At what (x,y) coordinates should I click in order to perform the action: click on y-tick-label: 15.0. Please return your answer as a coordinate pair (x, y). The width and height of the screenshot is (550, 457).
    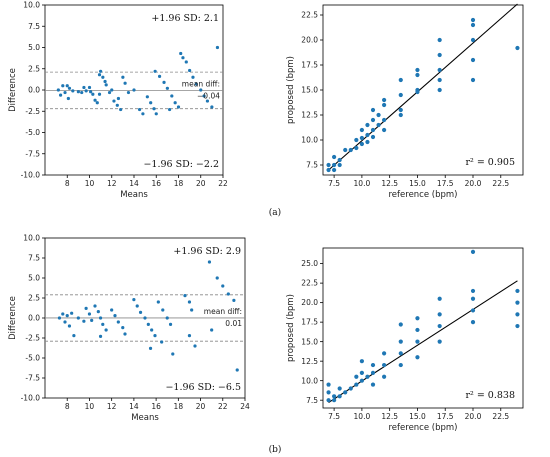
    Looking at the image, I should click on (309, 341).